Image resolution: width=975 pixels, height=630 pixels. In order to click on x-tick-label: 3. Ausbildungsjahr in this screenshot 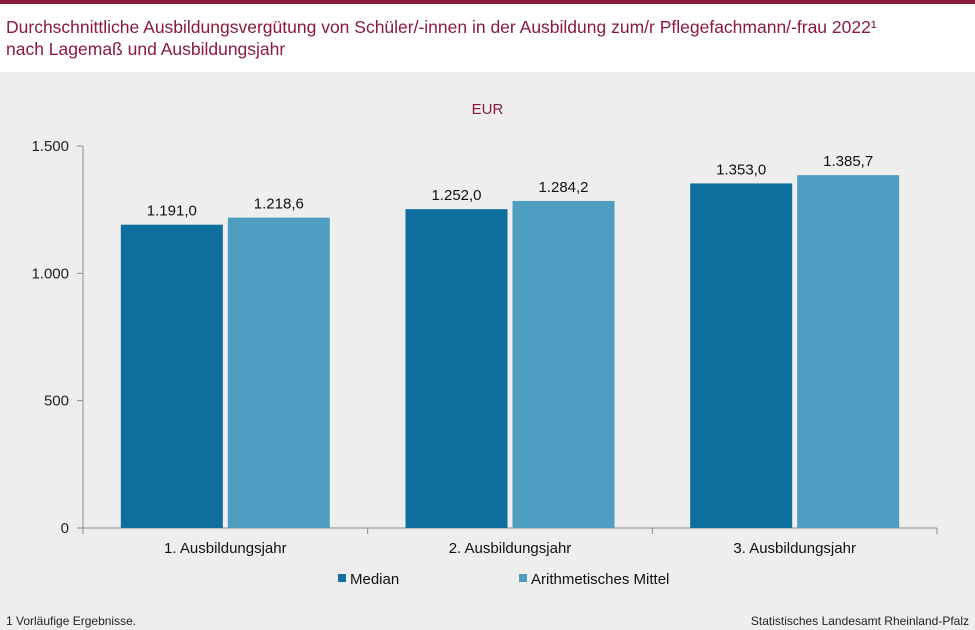, I will do `click(794, 548)`.